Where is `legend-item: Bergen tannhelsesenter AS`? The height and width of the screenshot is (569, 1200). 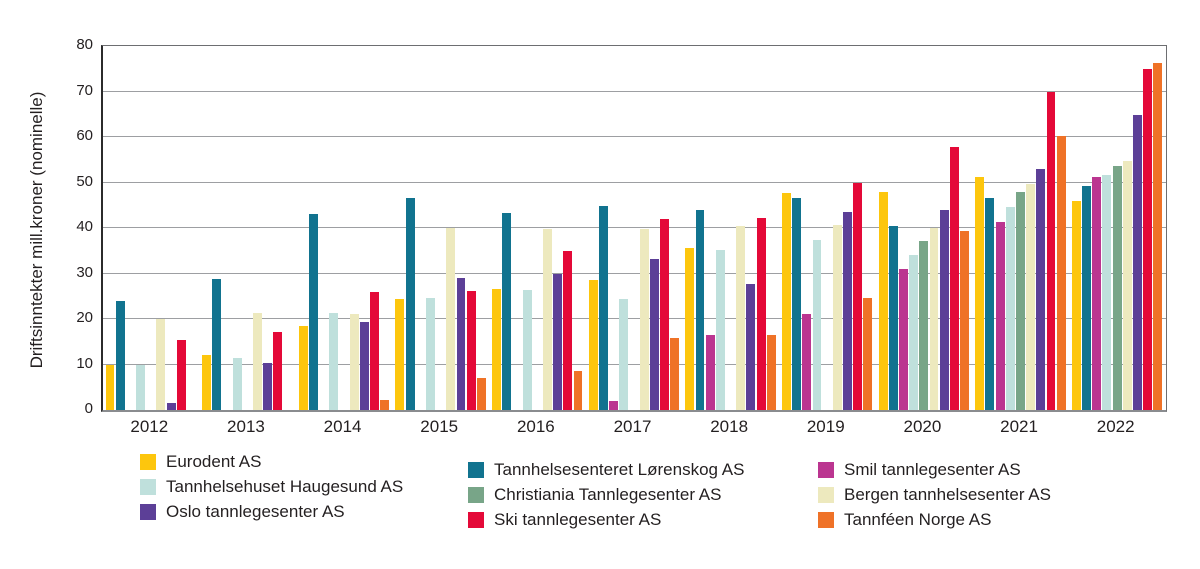
legend-item: Bergen tannhelsesenter AS is located at coordinates (934, 494).